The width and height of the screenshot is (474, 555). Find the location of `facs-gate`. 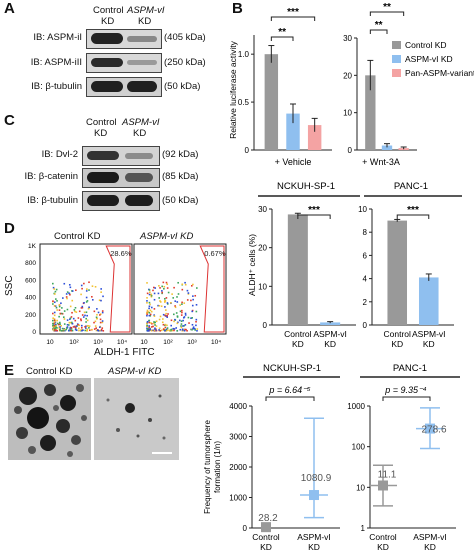

facs-gate is located at coordinates (212, 289).